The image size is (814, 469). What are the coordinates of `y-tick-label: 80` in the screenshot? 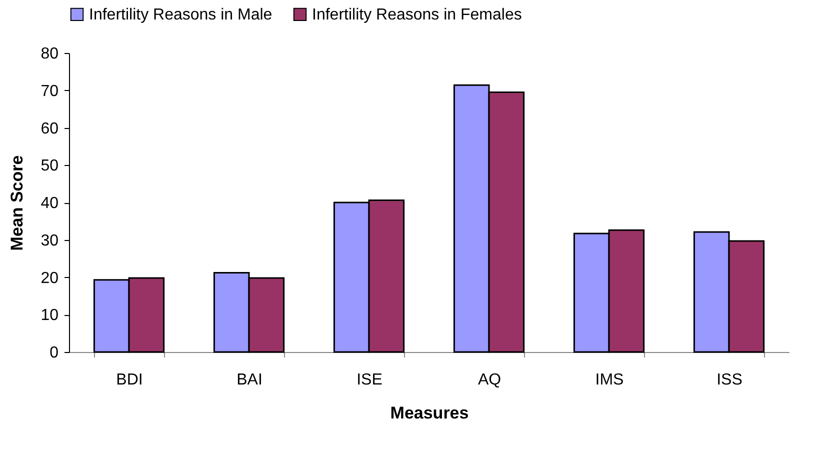 It's located at (49, 54).